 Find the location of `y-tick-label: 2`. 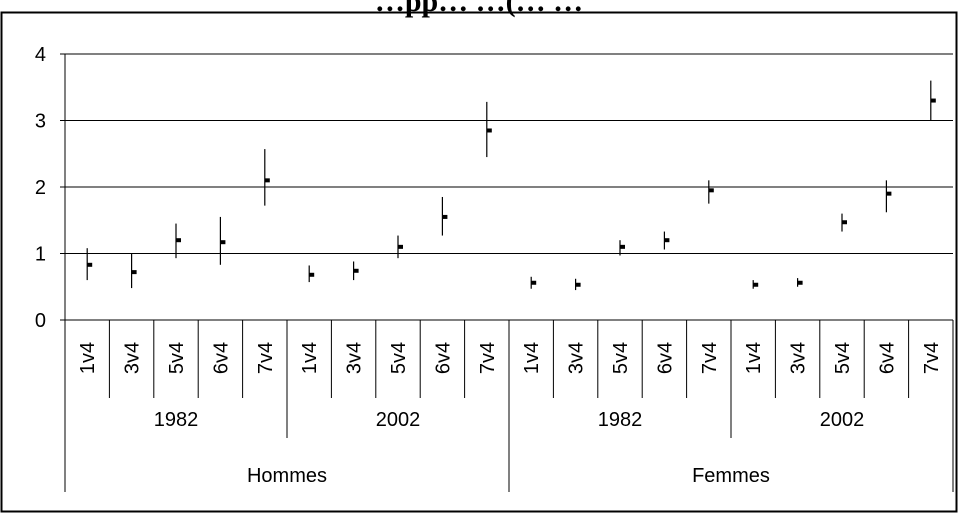

y-tick-label: 2 is located at coordinates (40, 188).